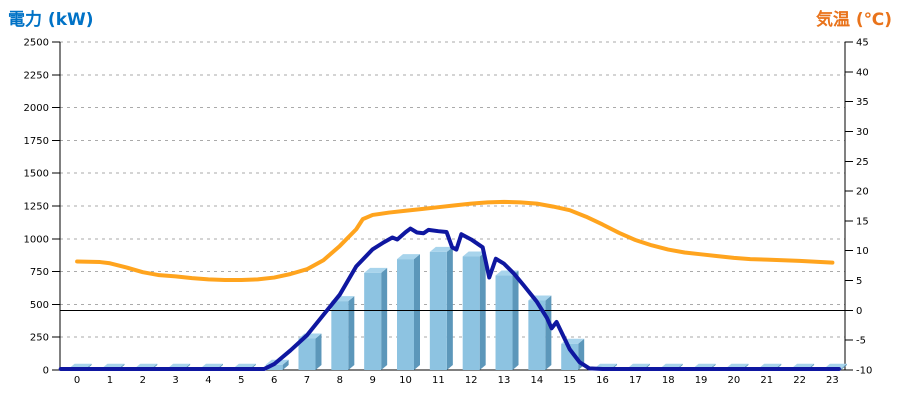  What do you see at coordinates (175, 380) in the screenshot?
I see `x-axis-tick-label: 3` at bounding box center [175, 380].